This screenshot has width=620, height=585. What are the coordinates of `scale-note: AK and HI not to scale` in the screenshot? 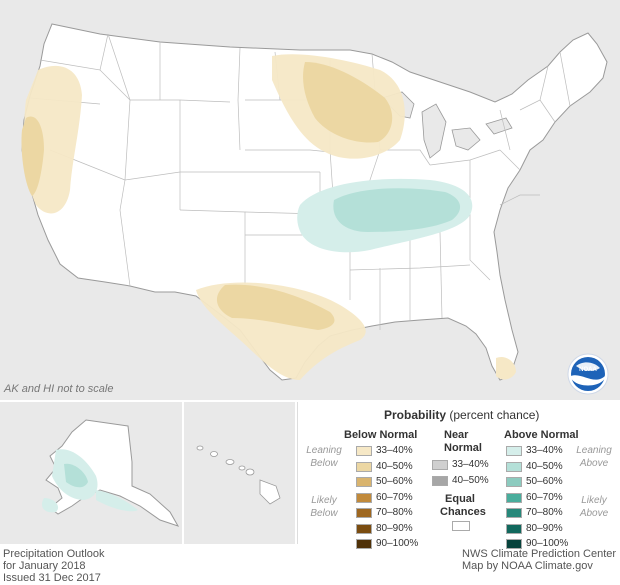 It's located at (59, 389).